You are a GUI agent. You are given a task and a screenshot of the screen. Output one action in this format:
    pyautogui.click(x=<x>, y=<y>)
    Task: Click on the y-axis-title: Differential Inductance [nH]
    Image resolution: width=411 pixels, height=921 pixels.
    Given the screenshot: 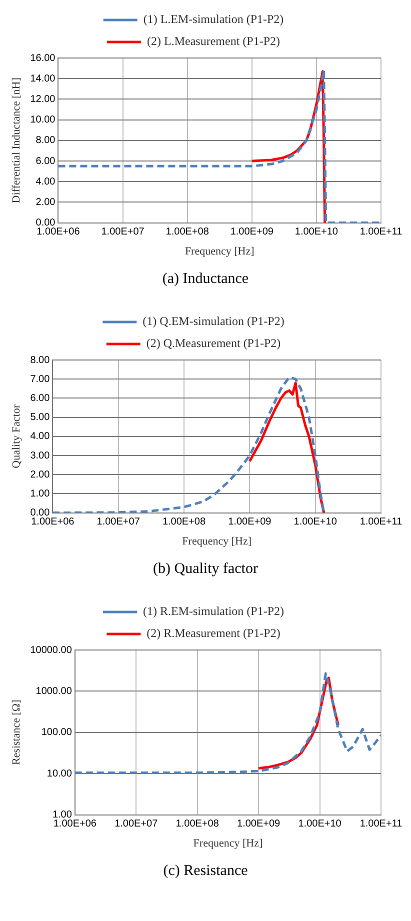 What is the action you would take?
    pyautogui.click(x=16, y=141)
    